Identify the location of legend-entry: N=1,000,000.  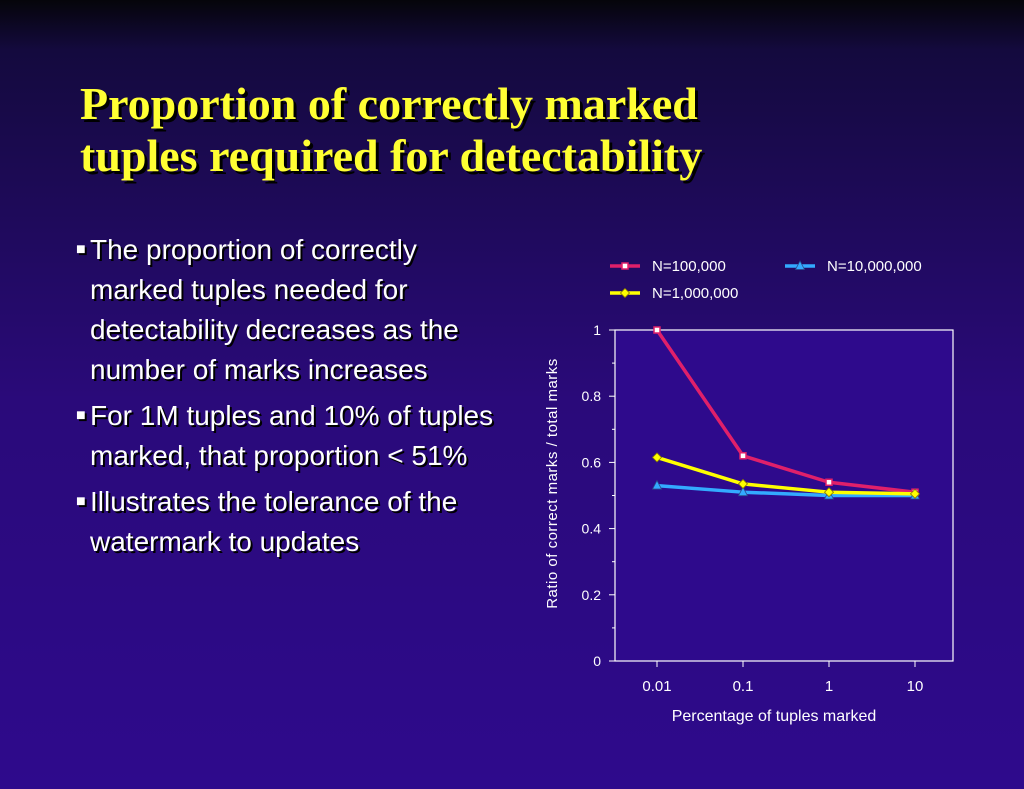
(674, 293).